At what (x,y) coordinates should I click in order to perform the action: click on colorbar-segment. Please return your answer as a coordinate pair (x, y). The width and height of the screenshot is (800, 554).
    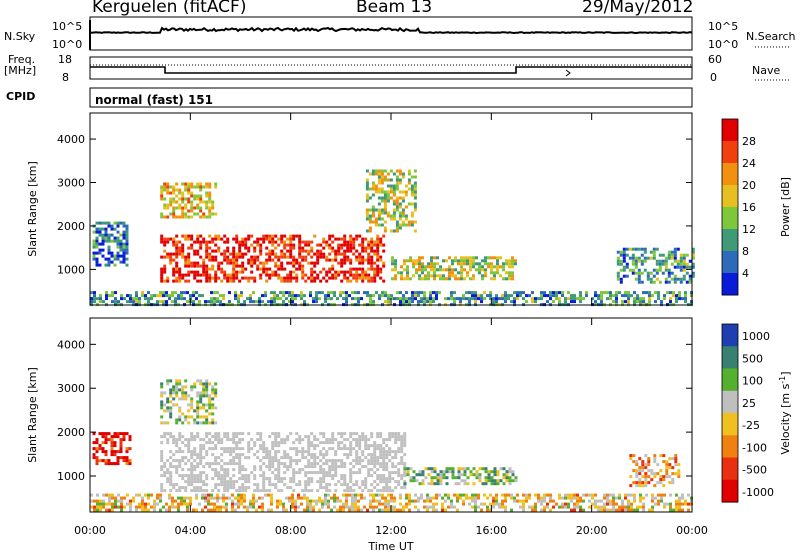
    Looking at the image, I should click on (730, 380).